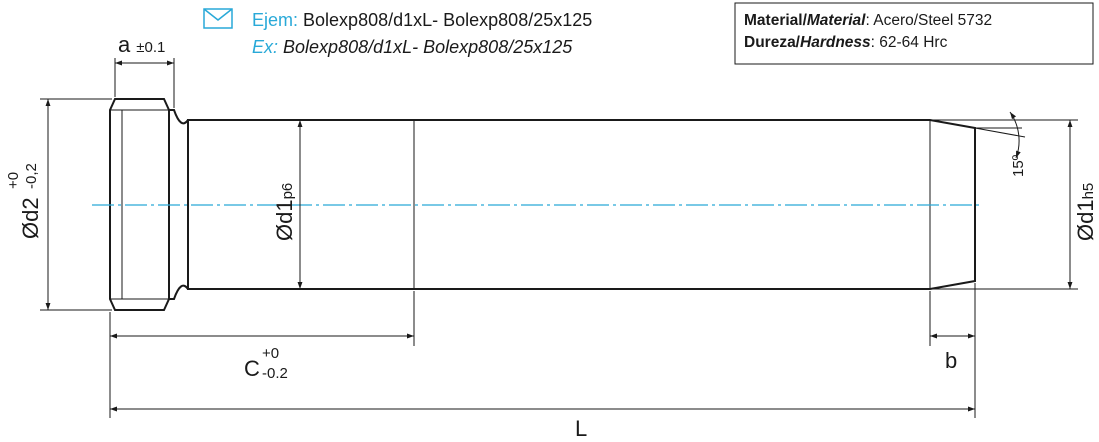  I want to click on envelope-icon, so click(218, 18).